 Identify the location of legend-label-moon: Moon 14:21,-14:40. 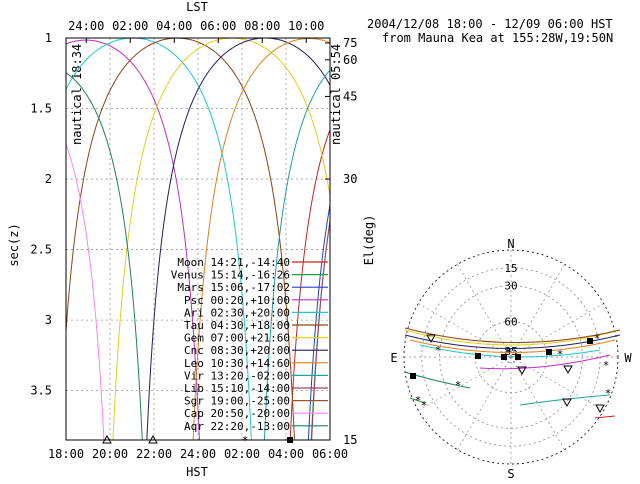
(233, 262).